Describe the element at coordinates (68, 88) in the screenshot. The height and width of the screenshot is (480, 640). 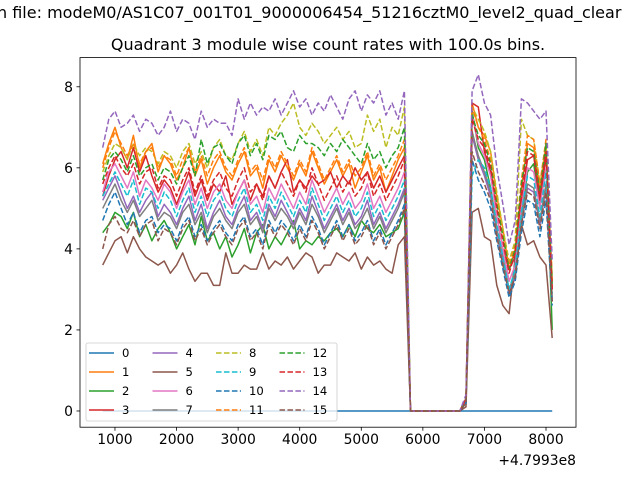
I see `y-tick-label: 8` at that location.